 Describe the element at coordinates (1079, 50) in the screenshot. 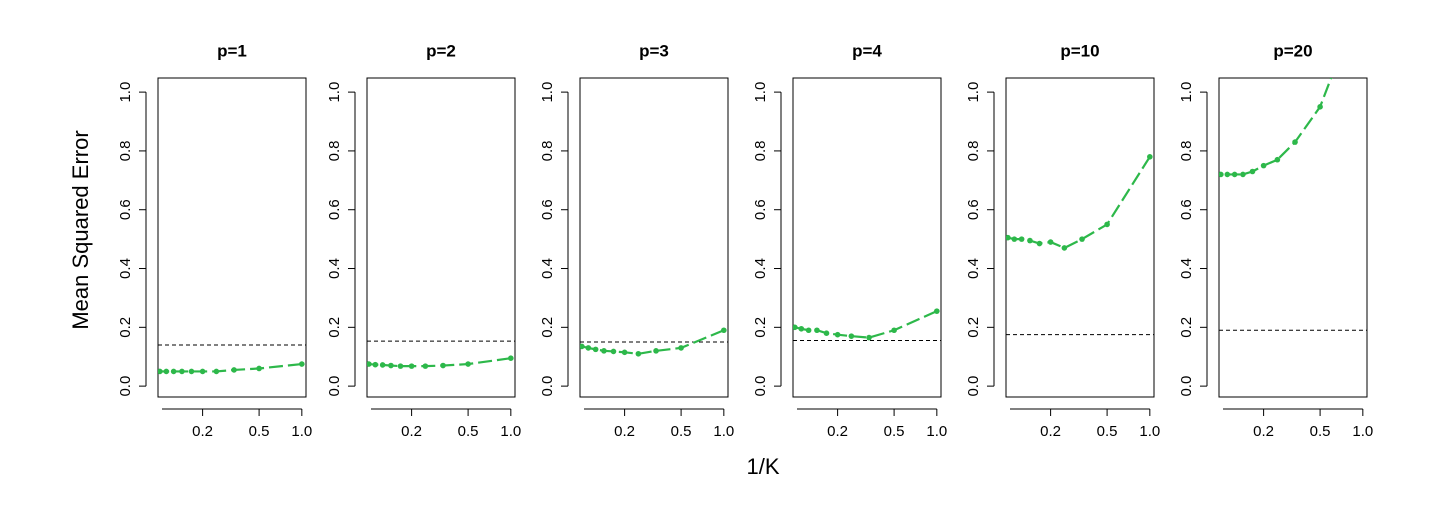

I see `panel-title: p=10` at that location.